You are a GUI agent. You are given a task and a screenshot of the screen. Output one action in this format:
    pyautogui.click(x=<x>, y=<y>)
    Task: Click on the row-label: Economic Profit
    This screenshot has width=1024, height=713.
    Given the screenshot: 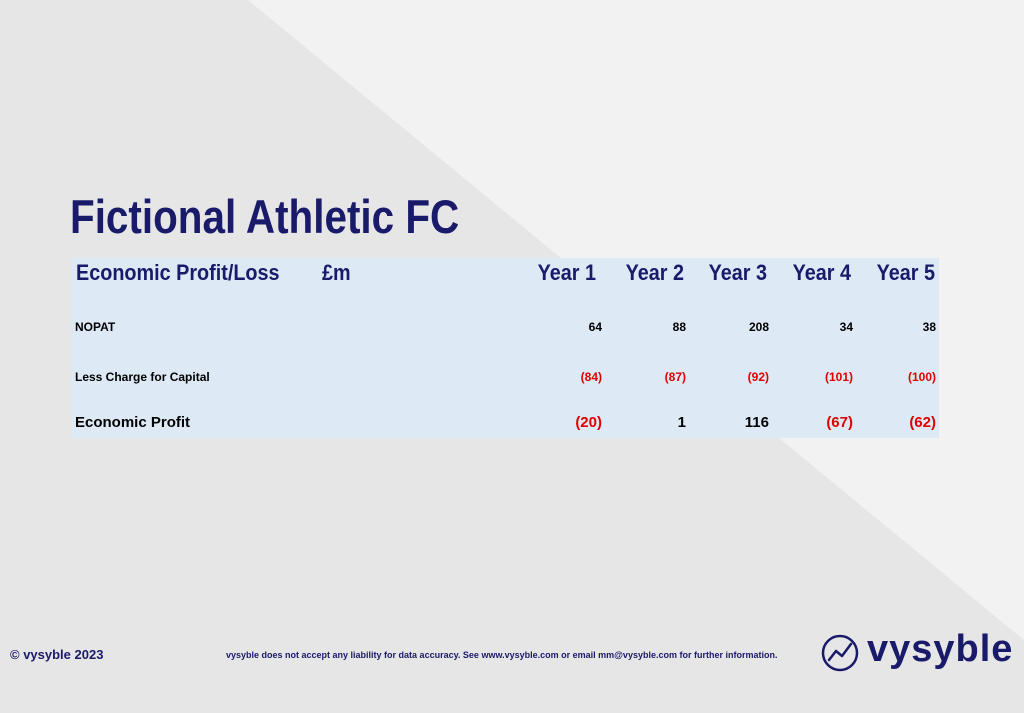 What is the action you would take?
    pyautogui.click(x=133, y=422)
    